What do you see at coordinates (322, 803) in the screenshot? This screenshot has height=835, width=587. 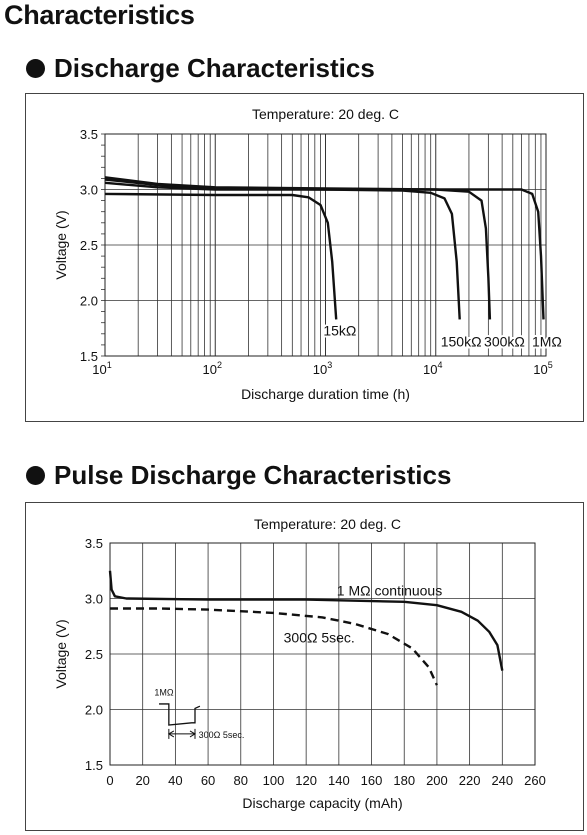 I see `x-axis-label: Discharge capacity (mAh)` at bounding box center [322, 803].